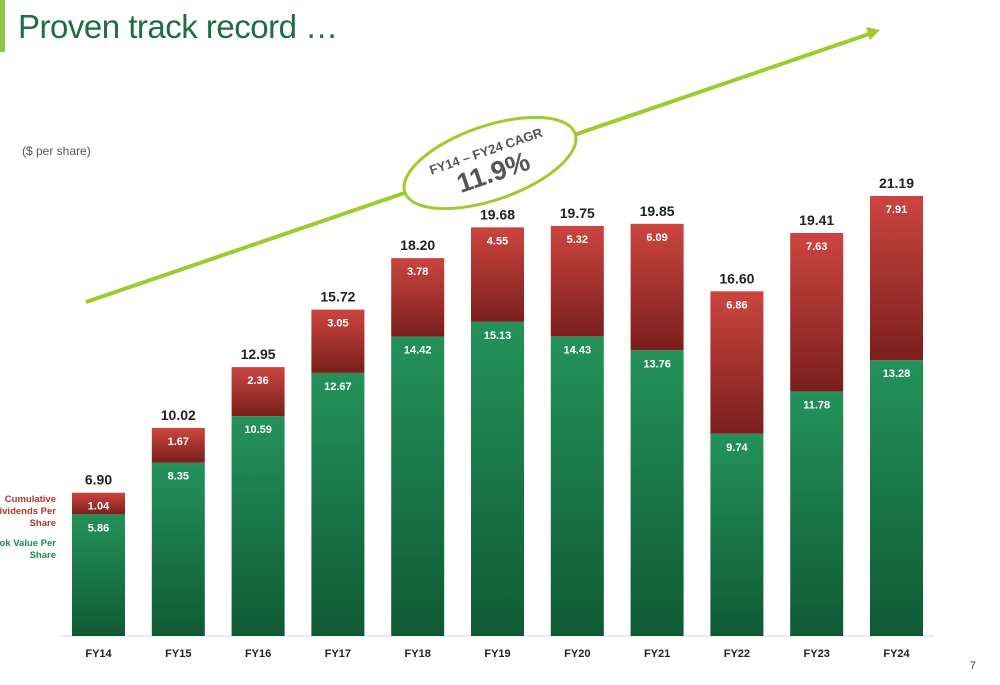 The width and height of the screenshot is (1000, 685). What do you see at coordinates (577, 213) in the screenshot?
I see `bar-total-label: 19.75` at bounding box center [577, 213].